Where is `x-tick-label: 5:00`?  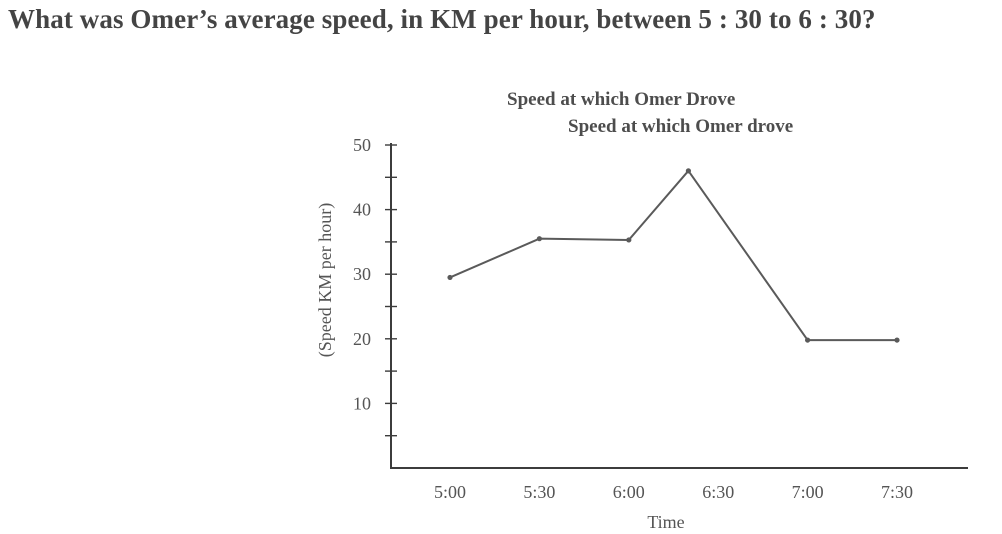 x-tick-label: 5:00 is located at coordinates (450, 492).